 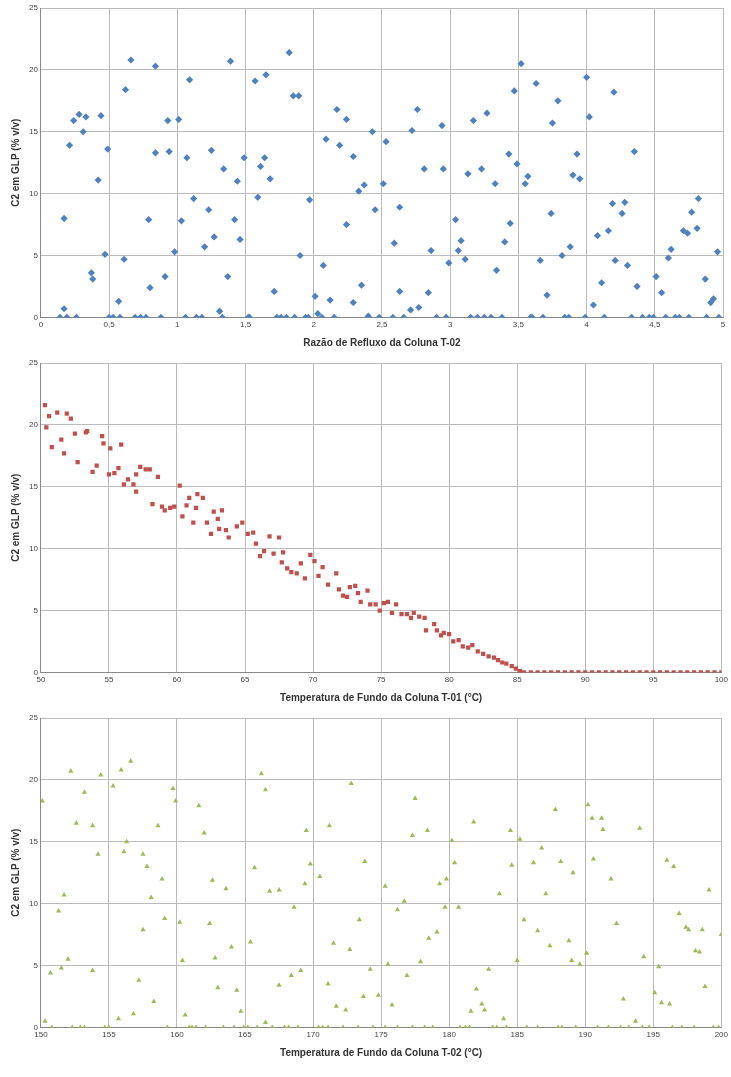 I want to click on x-tick-label: 160, so click(x=177, y=1035).